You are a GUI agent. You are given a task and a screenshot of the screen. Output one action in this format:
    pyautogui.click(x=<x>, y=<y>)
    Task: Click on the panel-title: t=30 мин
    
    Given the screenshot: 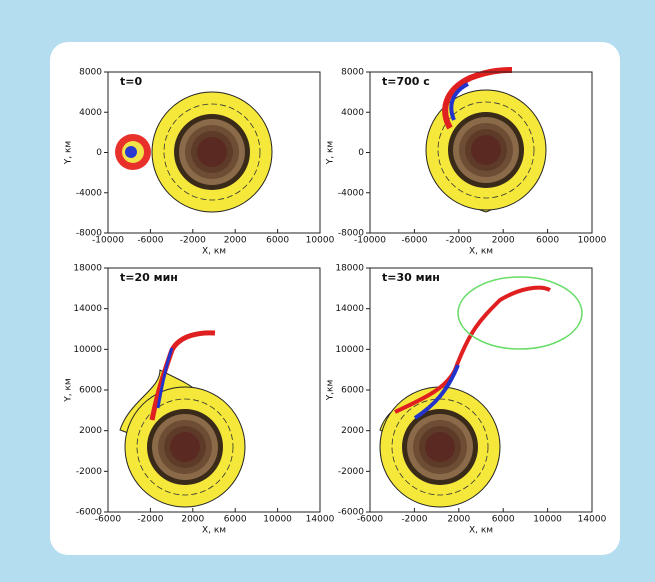 What is the action you would take?
    pyautogui.click(x=411, y=277)
    